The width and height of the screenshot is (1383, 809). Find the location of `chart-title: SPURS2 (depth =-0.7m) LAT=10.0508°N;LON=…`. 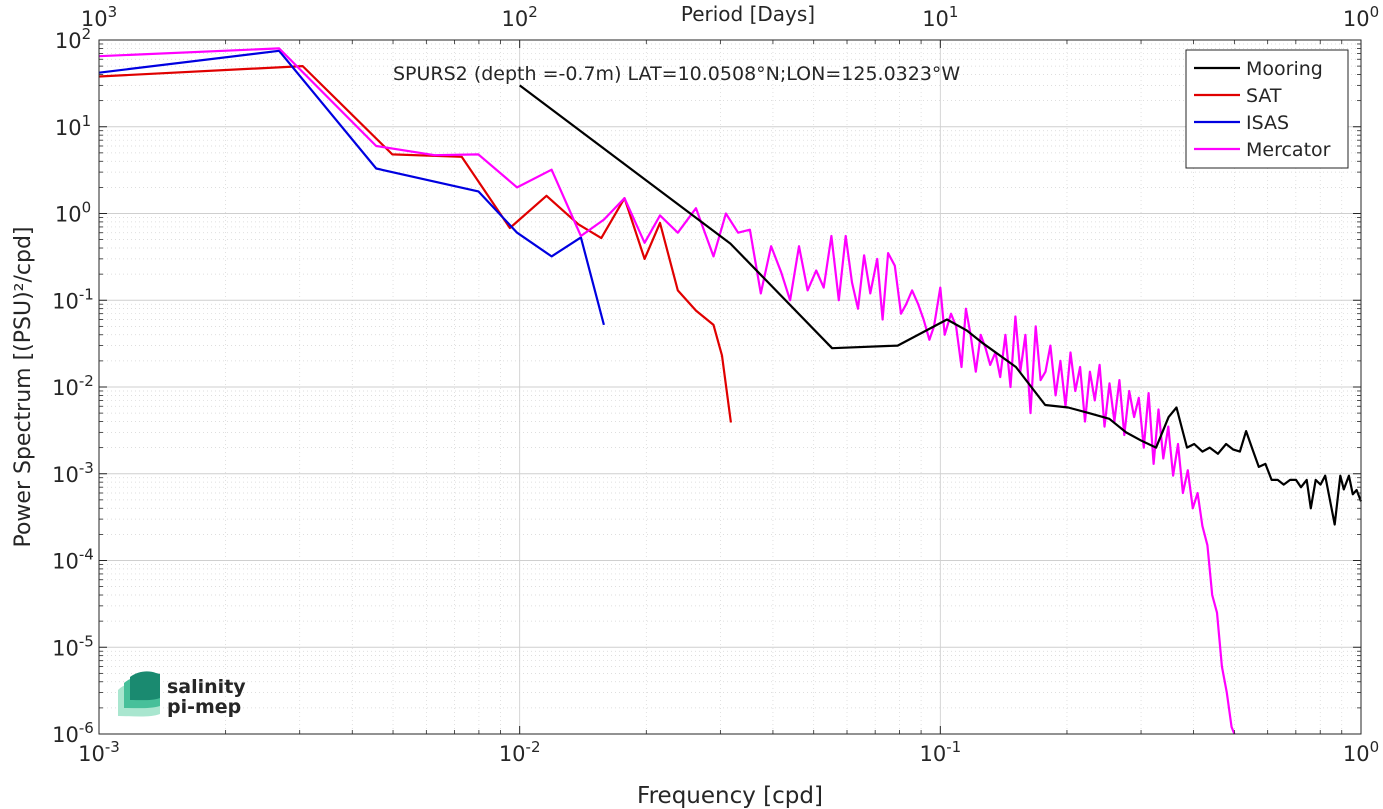

chart-title: SPURS2 (depth =-0.7m) LAT=10.0508°N;LON=… is located at coordinates (676, 74).